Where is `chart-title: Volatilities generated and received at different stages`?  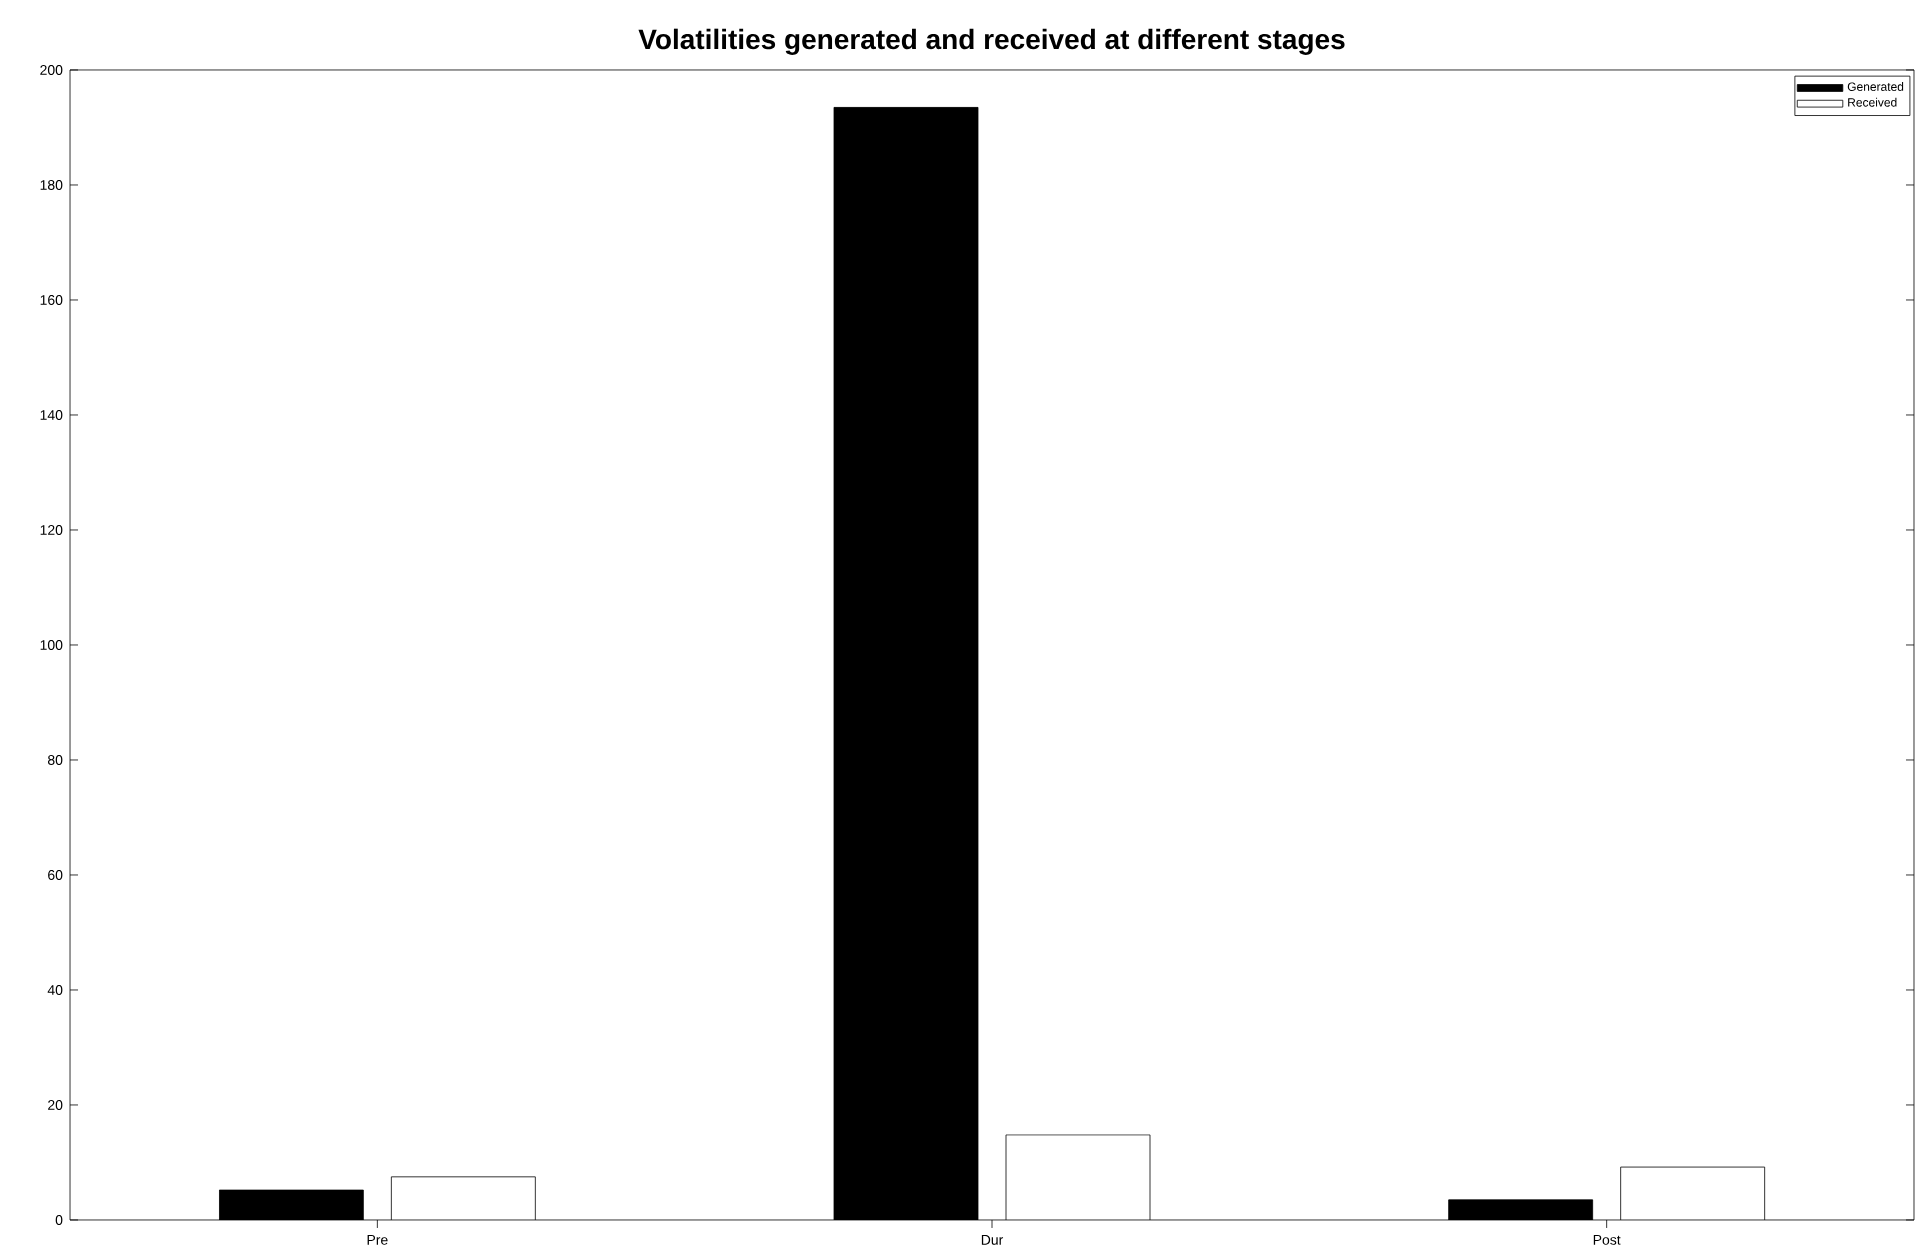 chart-title: Volatilities generated and received at different stages is located at coordinates (991, 41).